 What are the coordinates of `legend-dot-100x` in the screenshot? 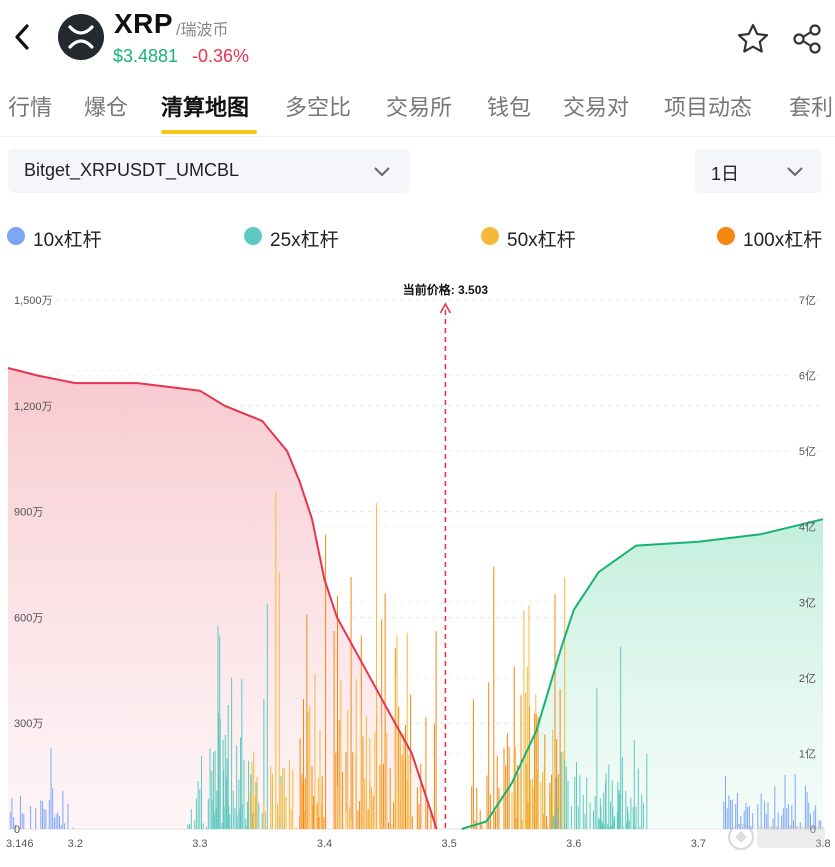 It's located at (726, 236).